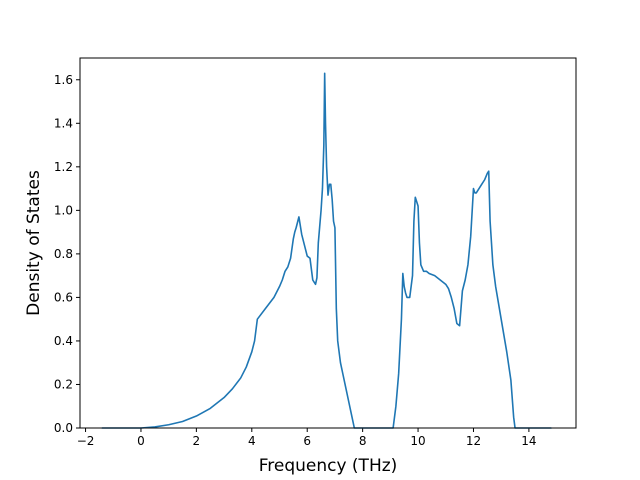 The width and height of the screenshot is (640, 480). Describe the element at coordinates (63, 80) in the screenshot. I see `y-tick-label: 1.6` at that location.